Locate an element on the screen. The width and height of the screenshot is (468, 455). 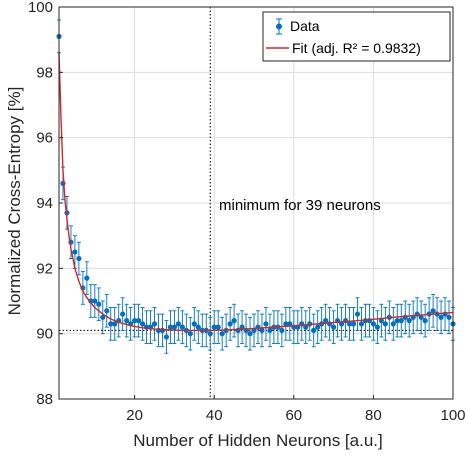
y-tick-label: 90 is located at coordinates (44, 334).